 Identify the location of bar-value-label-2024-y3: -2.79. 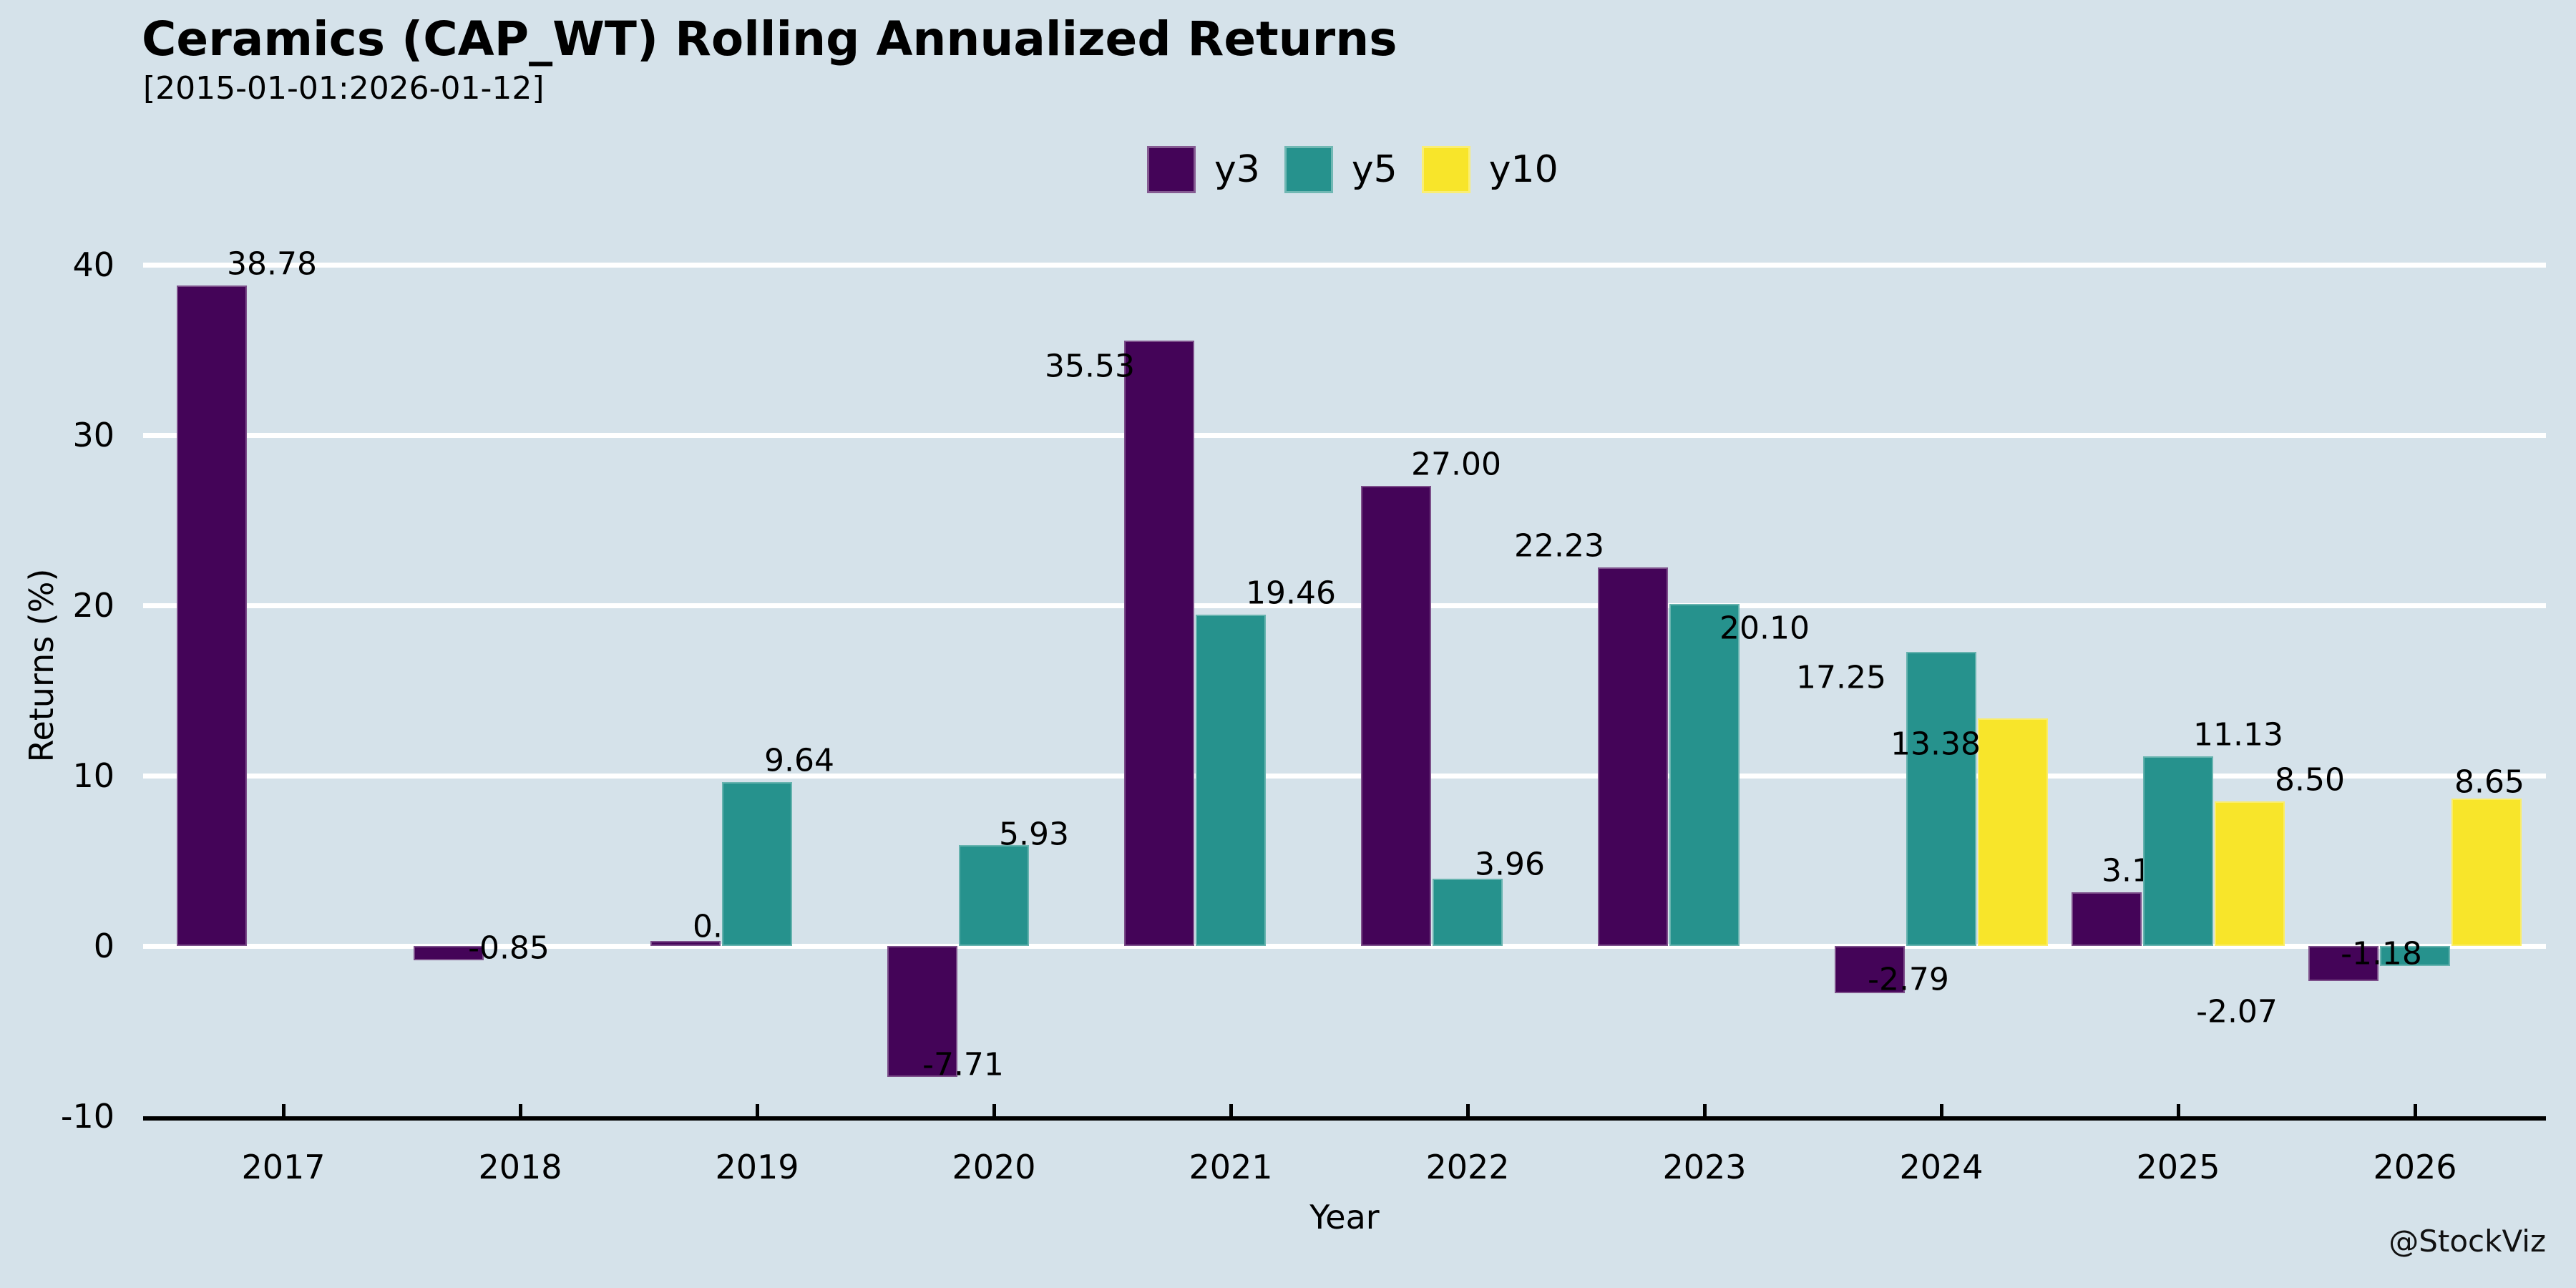
(1908, 979).